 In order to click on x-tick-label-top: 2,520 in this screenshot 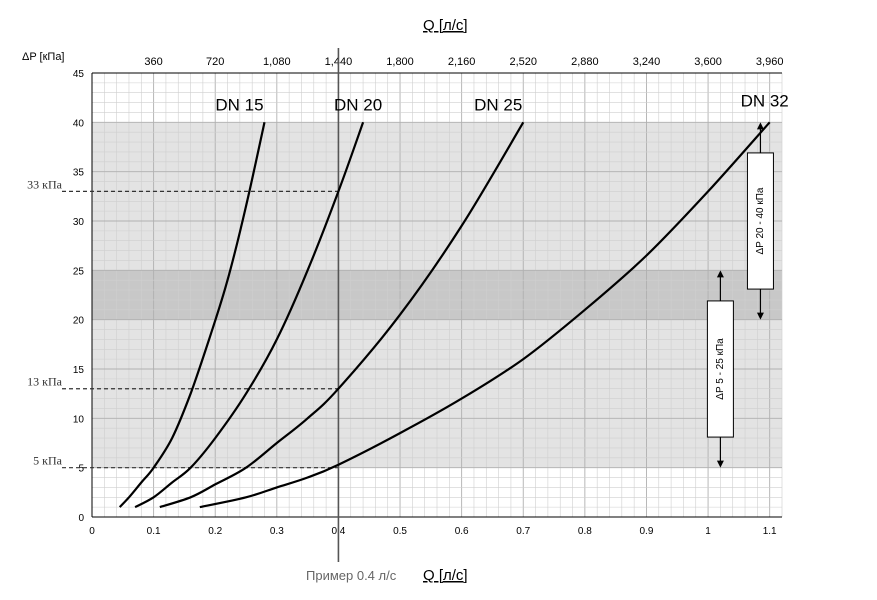, I will do `click(523, 62)`.